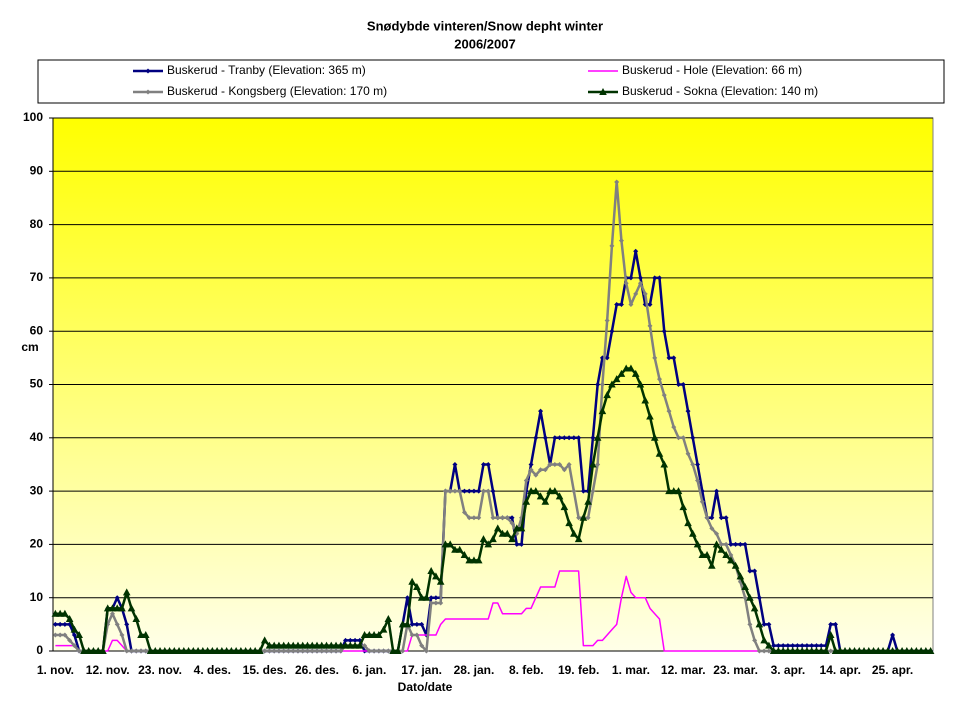 This screenshot has width=960, height=720. What do you see at coordinates (712, 70) in the screenshot?
I see `legend-label: Buskerud - Hole (Elevation: 66 m)` at bounding box center [712, 70].